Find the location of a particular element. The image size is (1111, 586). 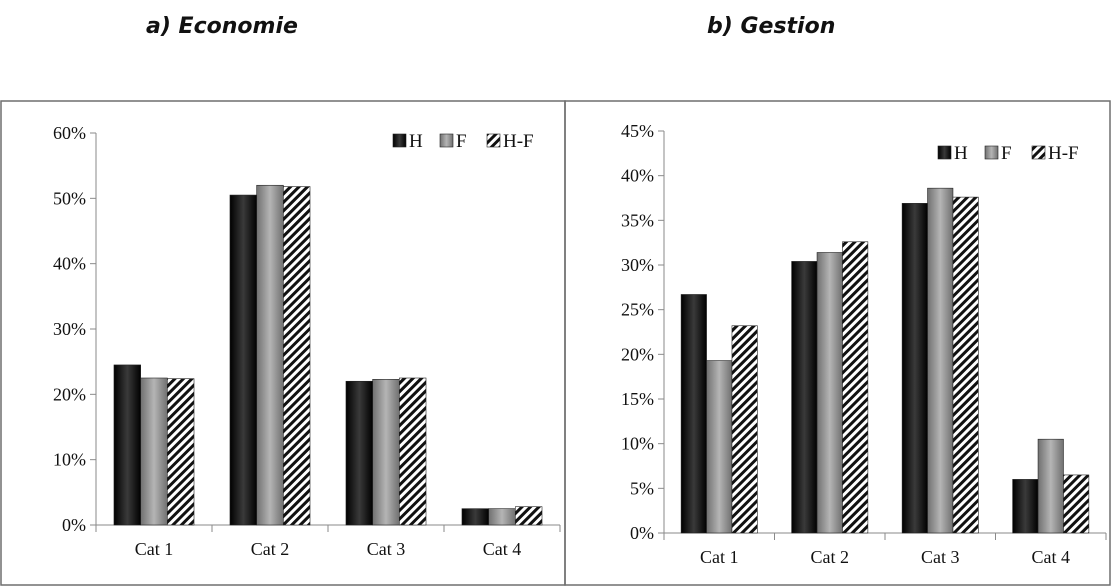

y-tick-label: 50% is located at coordinates (69, 198).